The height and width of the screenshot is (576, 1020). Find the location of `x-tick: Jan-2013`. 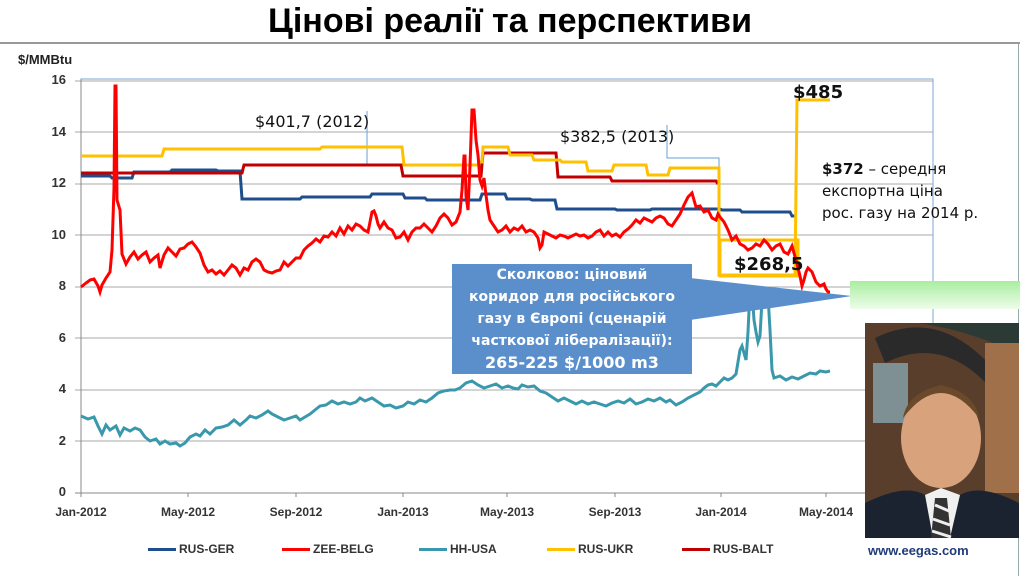

x-tick: Jan-2013 is located at coordinates (403, 512).